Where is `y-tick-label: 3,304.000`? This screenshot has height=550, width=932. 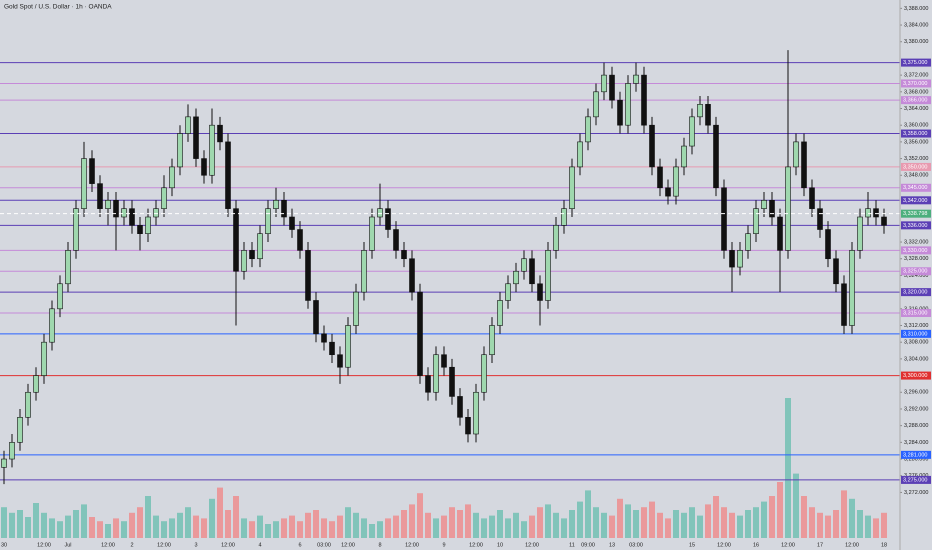 y-tick-label: 3,304.000 is located at coordinates (916, 359).